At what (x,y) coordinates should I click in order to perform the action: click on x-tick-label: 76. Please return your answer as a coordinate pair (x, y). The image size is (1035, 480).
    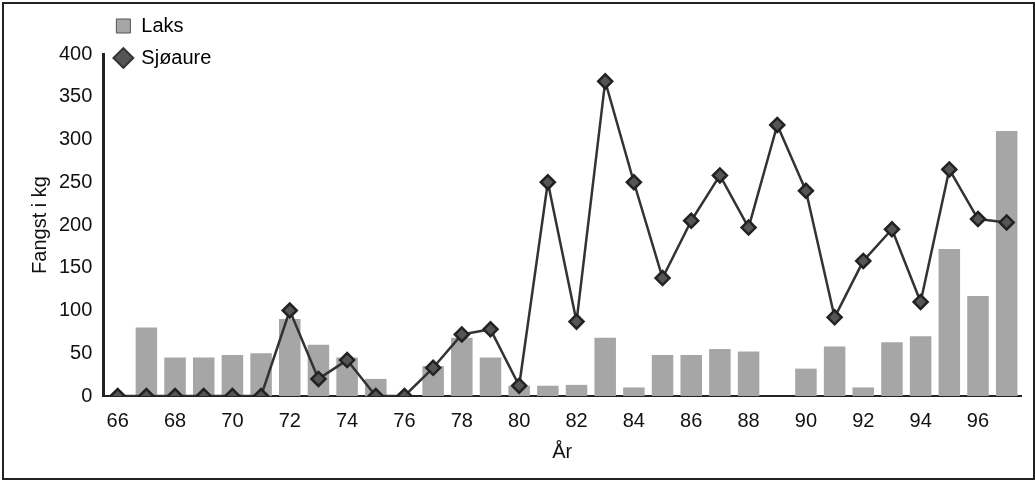
    Looking at the image, I should click on (404, 419).